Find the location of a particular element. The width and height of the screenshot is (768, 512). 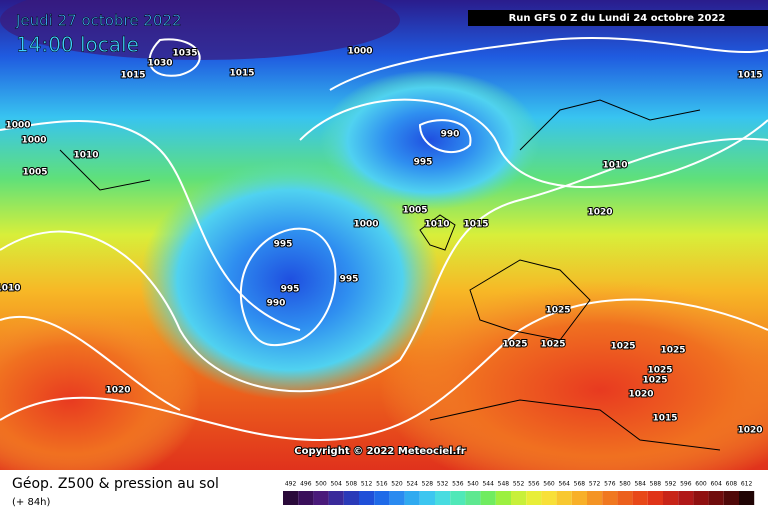

scale-label: 596 is located at coordinates (686, 484).